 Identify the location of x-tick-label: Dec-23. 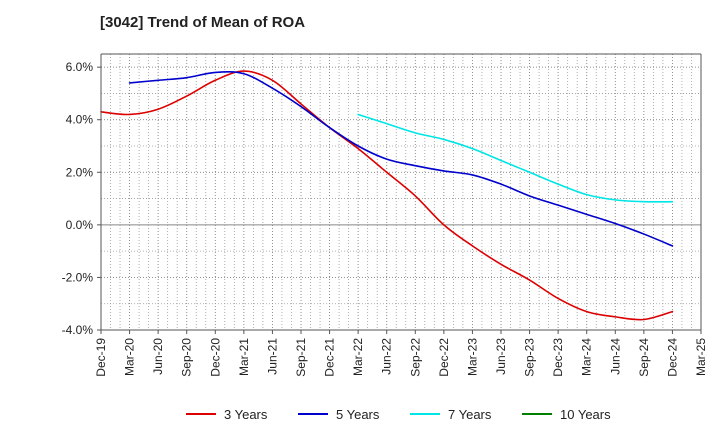
(558, 357).